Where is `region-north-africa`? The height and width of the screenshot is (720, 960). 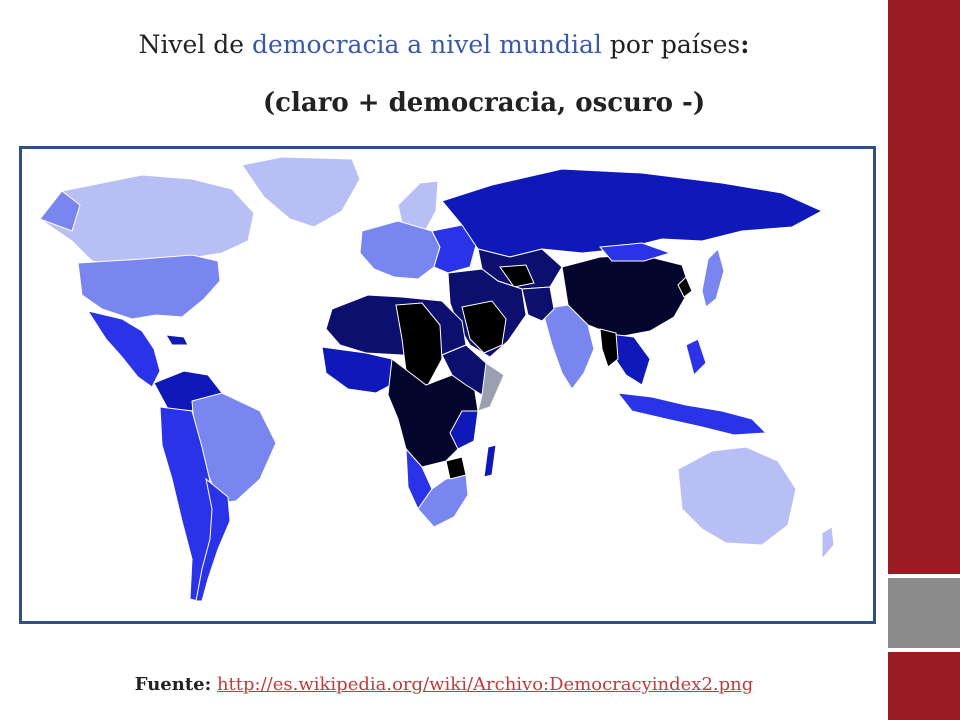
region-north-africa is located at coordinates (396, 325).